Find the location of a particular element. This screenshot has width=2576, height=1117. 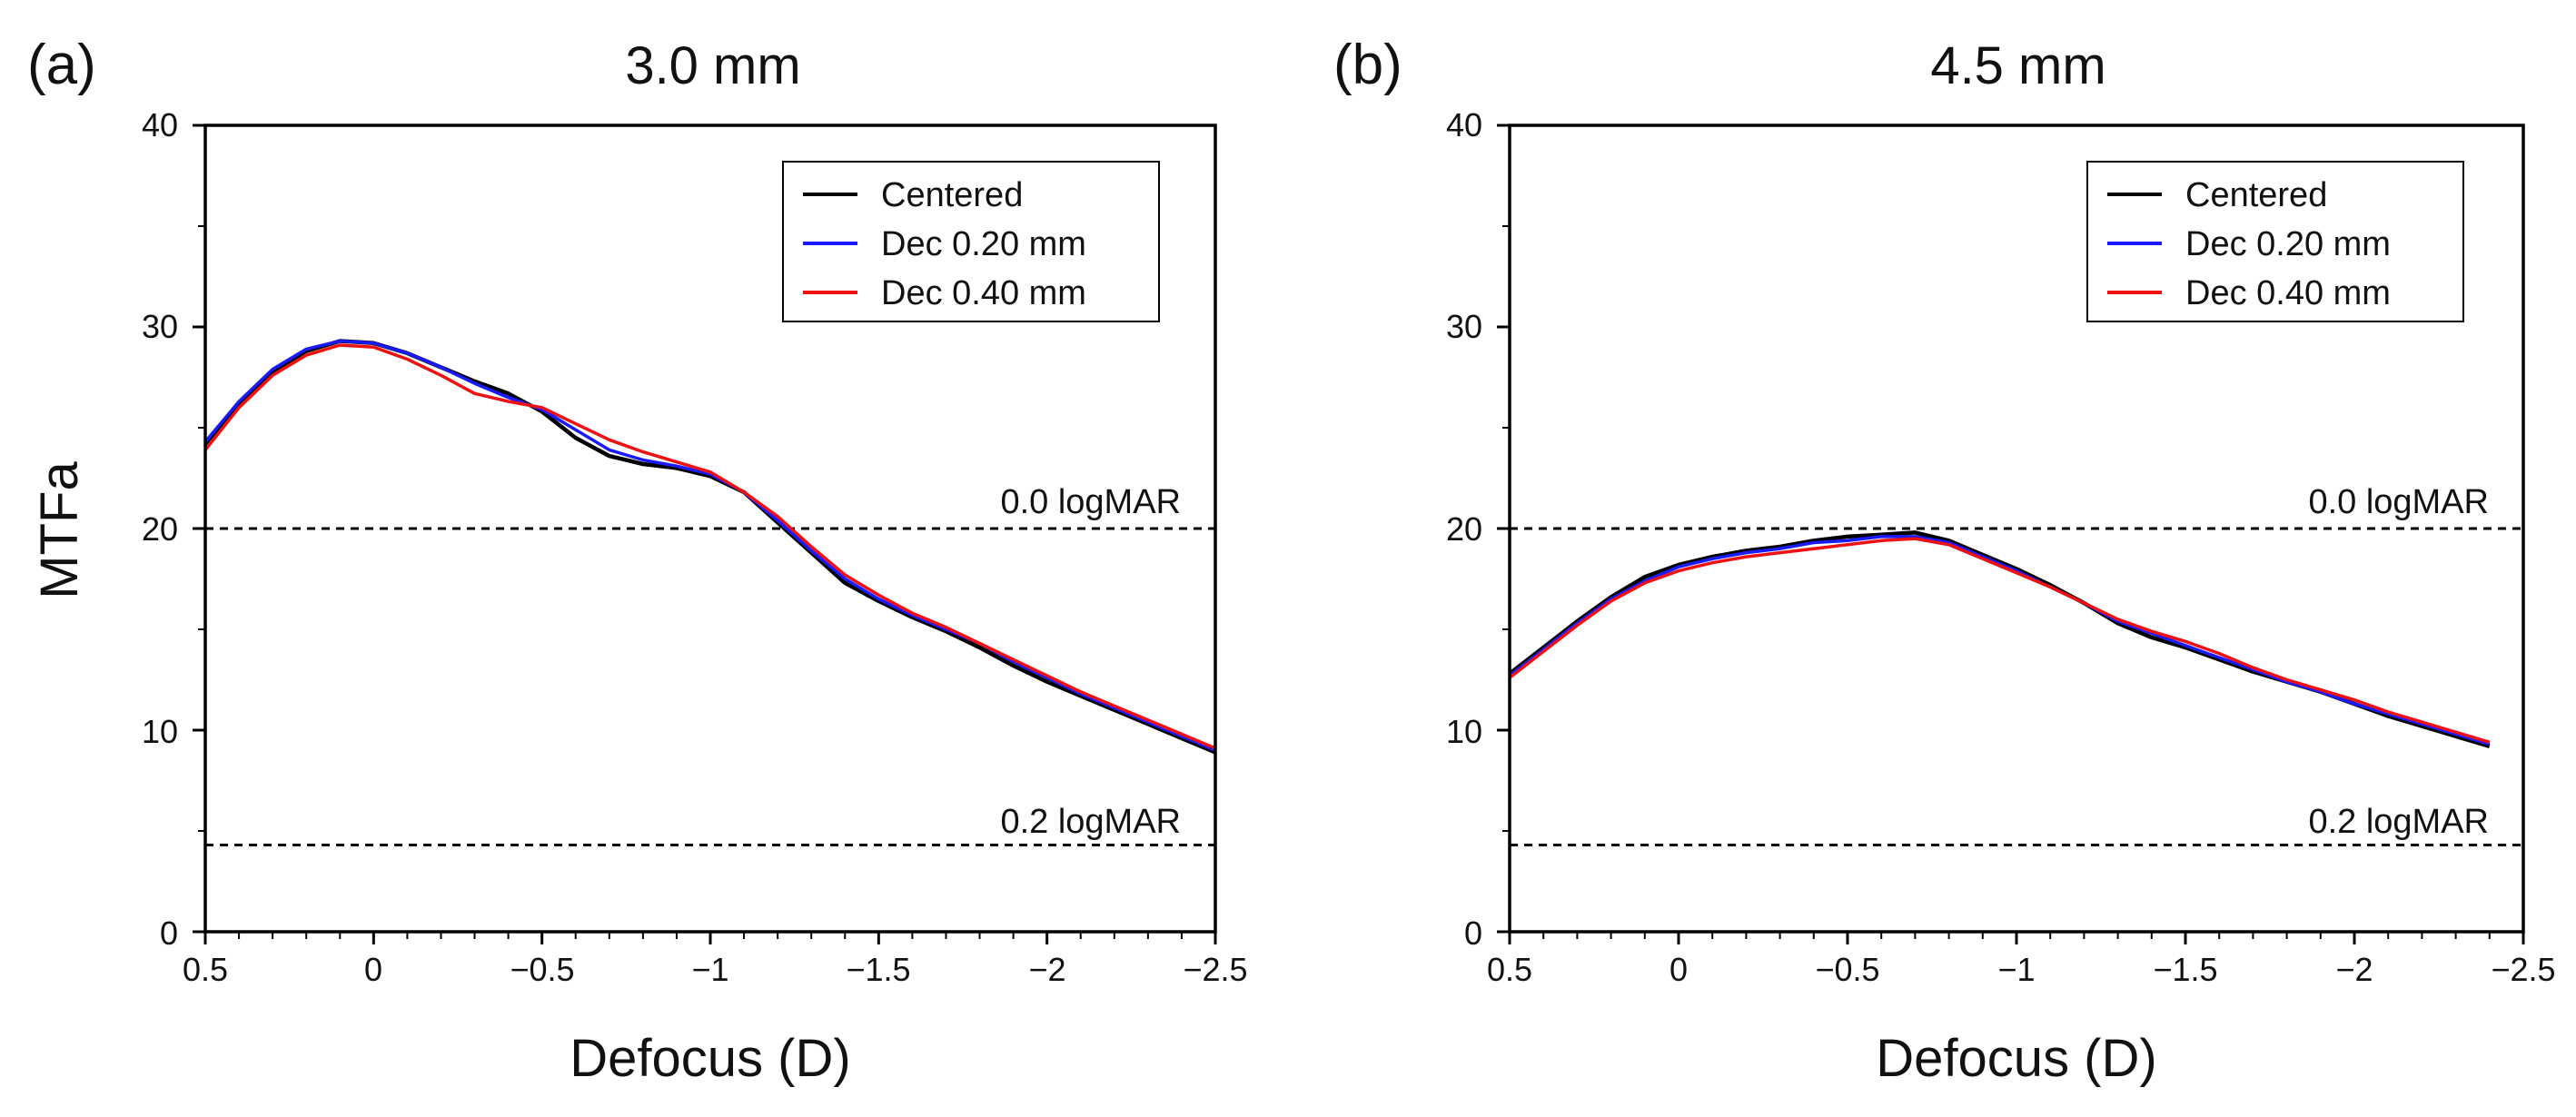

panel-b-reference-lines is located at coordinates (2016, 687).